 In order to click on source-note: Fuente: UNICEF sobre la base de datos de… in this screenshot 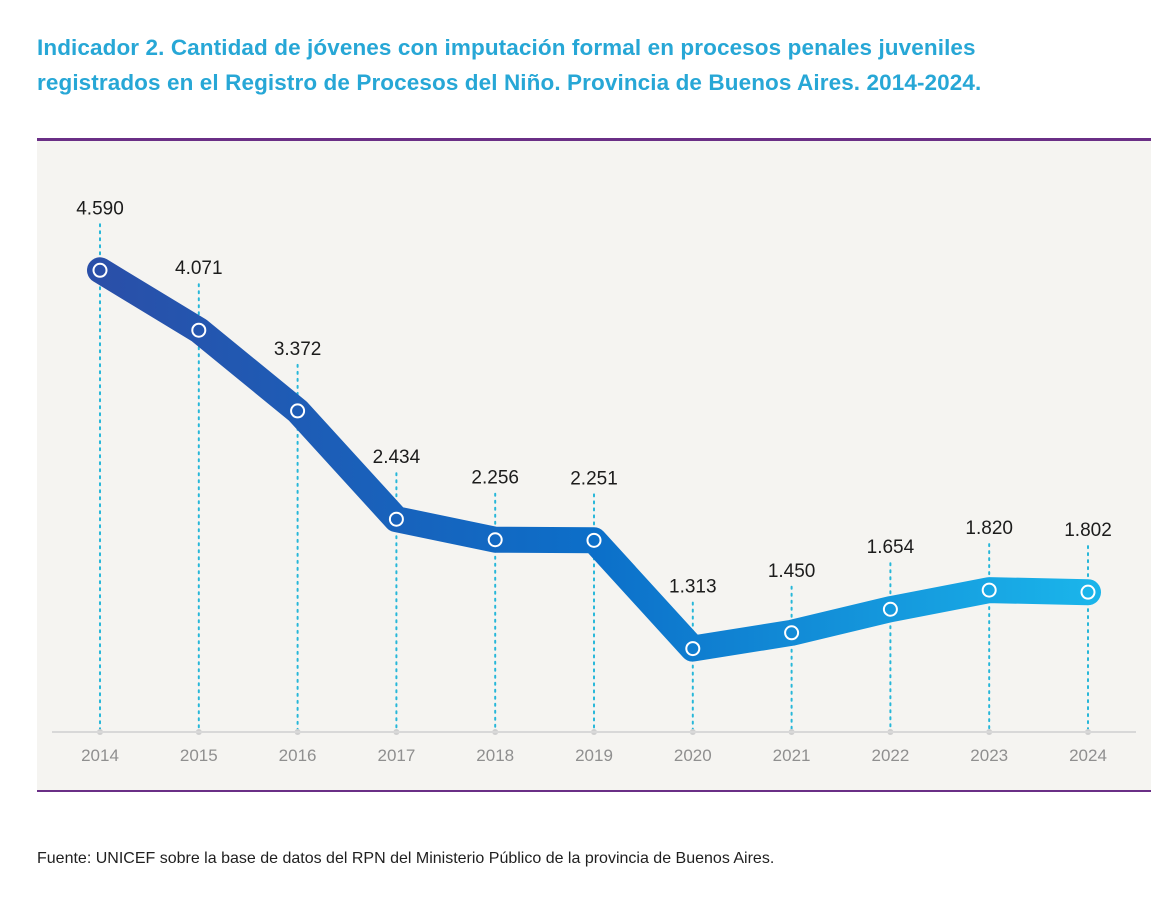, I will do `click(406, 858)`.